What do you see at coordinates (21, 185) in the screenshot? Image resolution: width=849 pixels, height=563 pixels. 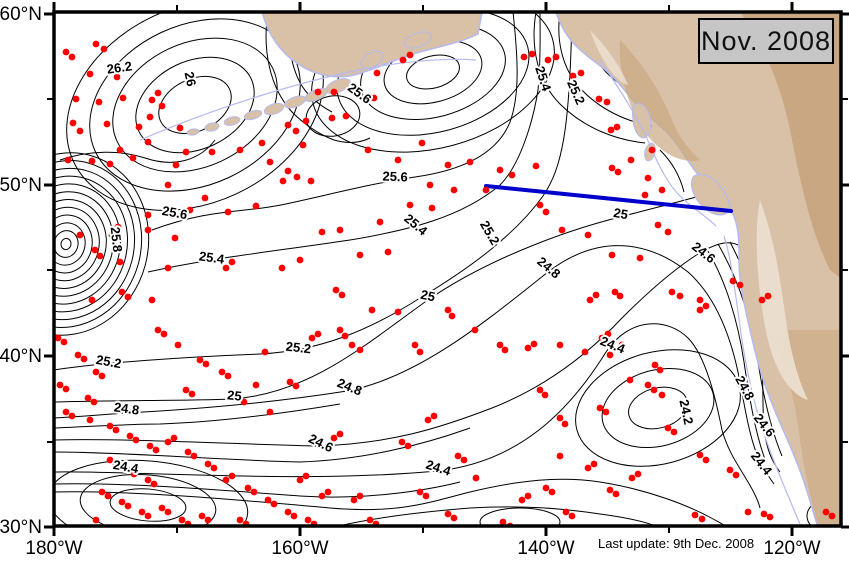 I see `y-axis-label: 50°N` at bounding box center [21, 185].